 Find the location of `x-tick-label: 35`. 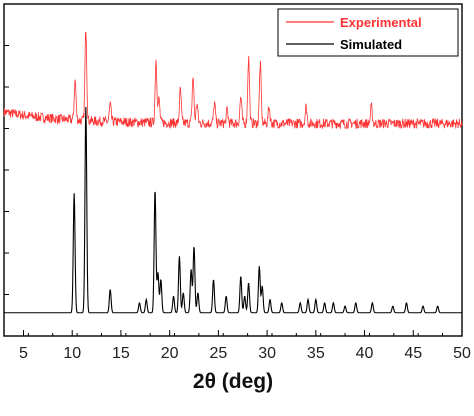

x-tick-label: 35 is located at coordinates (316, 353).